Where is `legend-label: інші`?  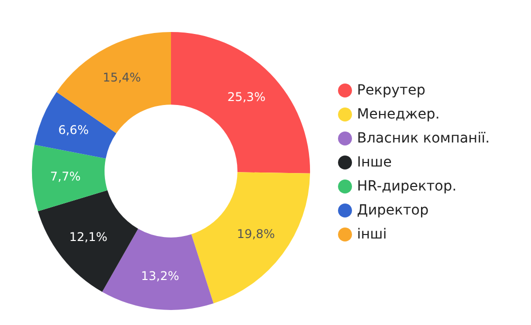 legend-label: інші is located at coordinates (372, 234).